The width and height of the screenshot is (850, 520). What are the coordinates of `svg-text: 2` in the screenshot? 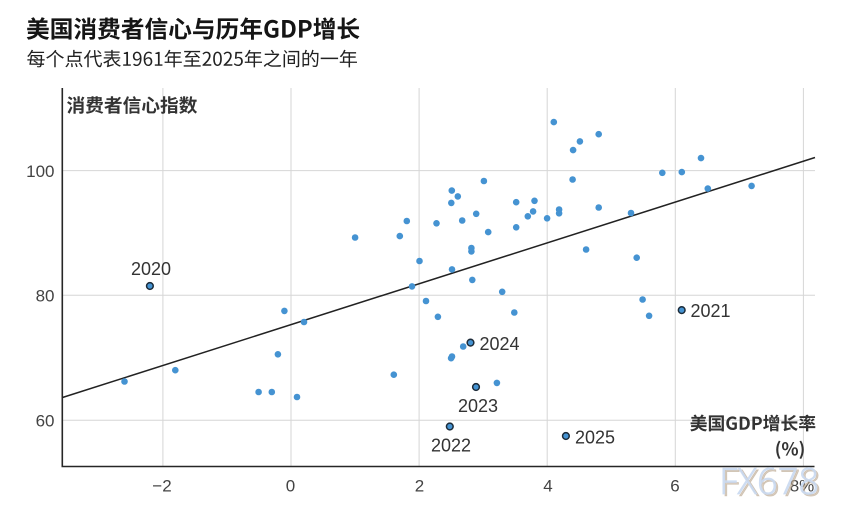 It's located at (419, 486).